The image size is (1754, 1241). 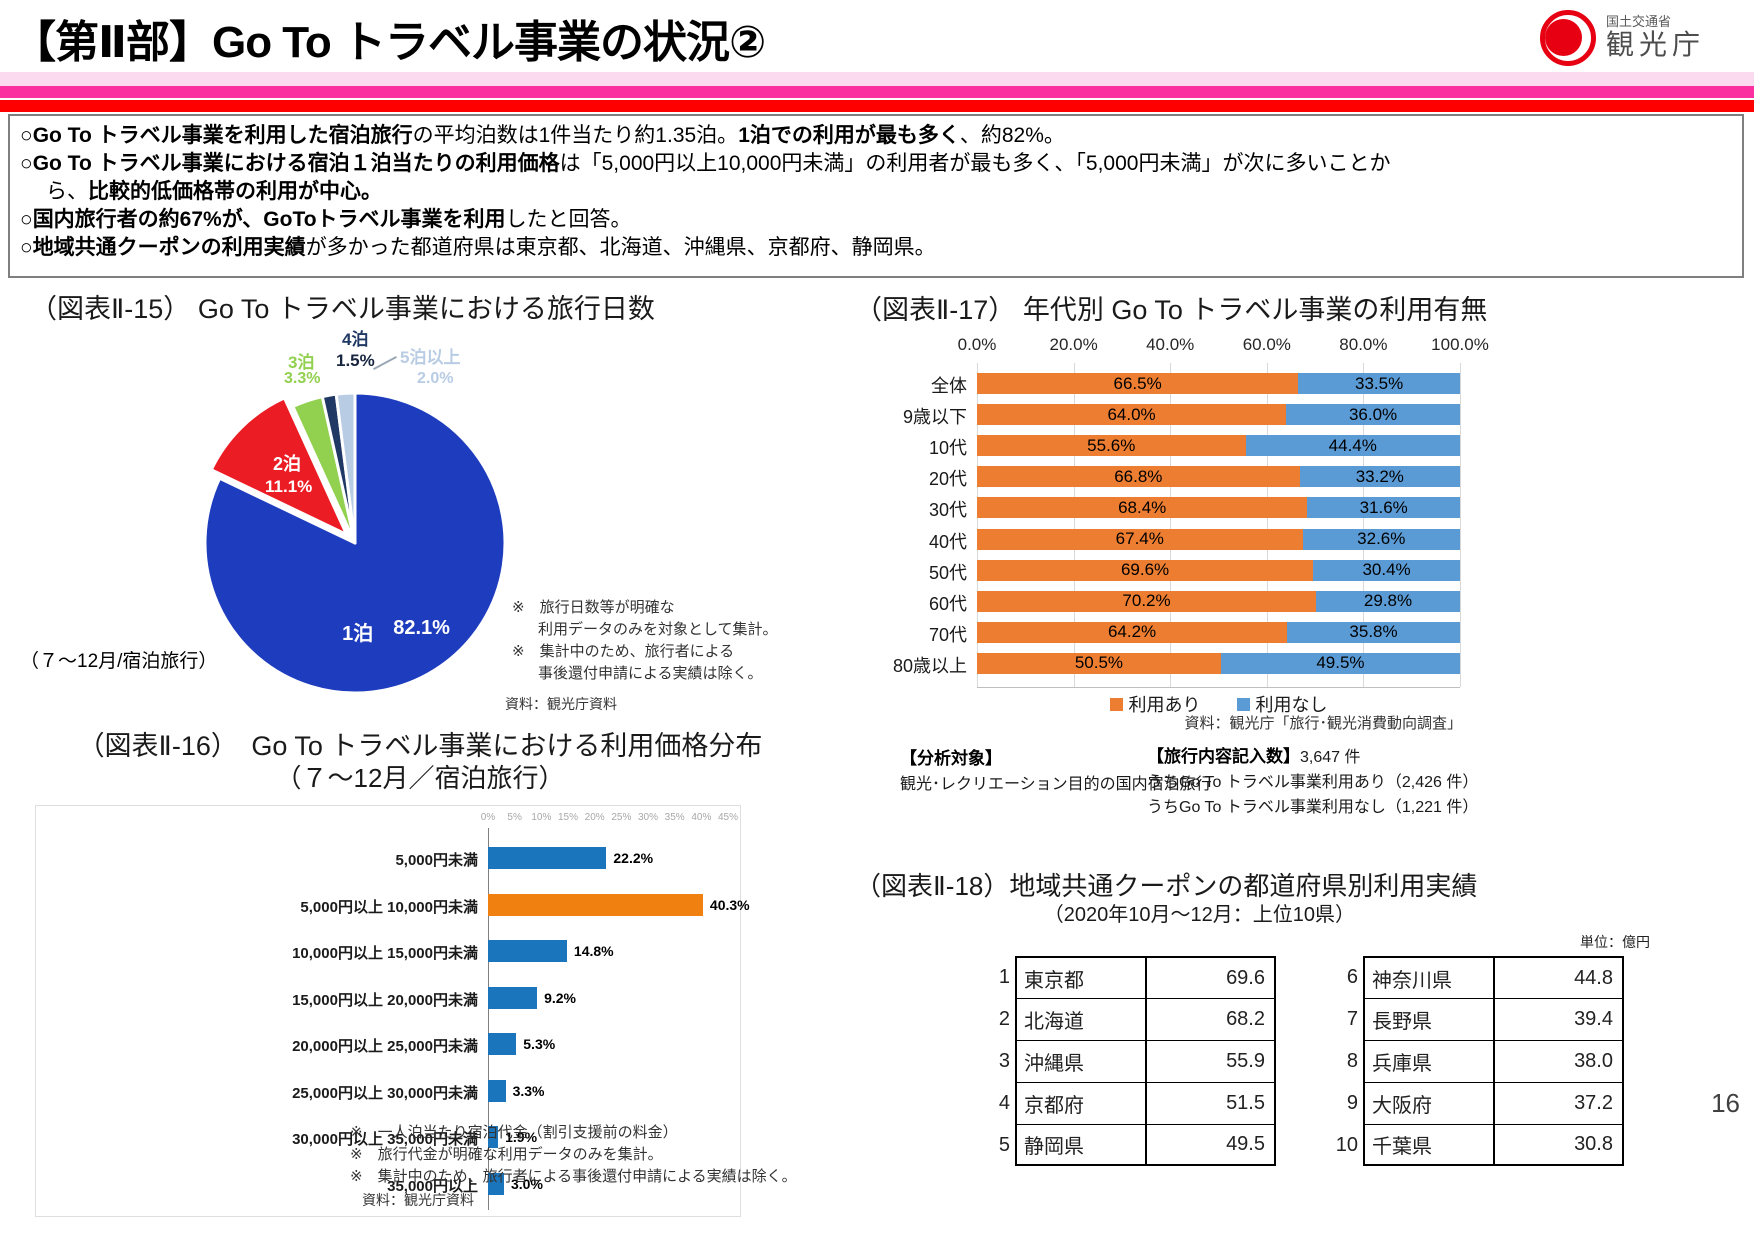 I want to click on bar-value-label: 49.5%, so click(x=1340, y=663).